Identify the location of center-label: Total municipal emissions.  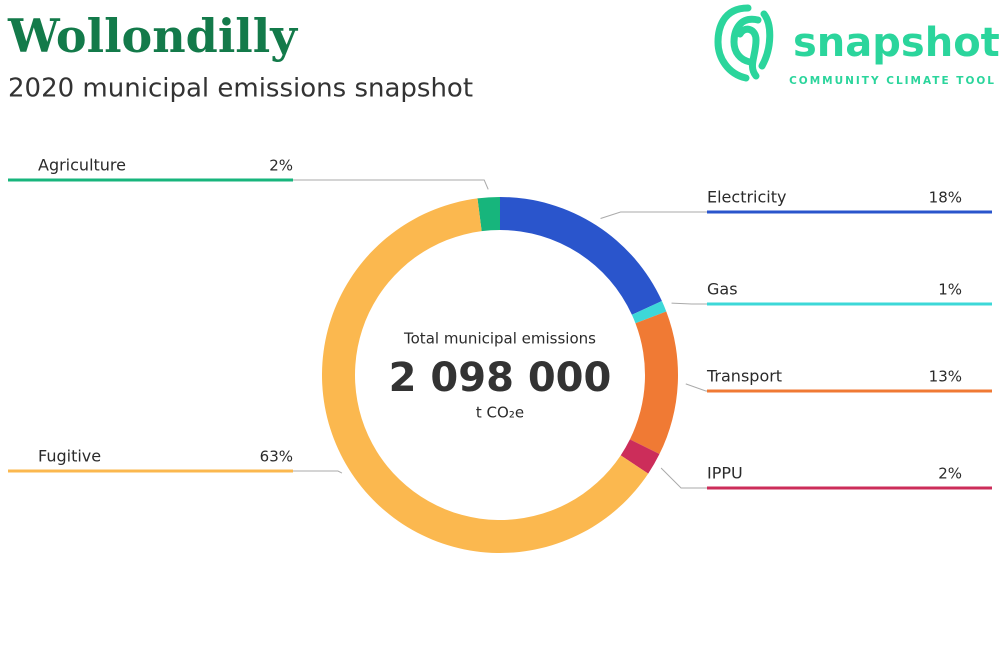
(499, 339).